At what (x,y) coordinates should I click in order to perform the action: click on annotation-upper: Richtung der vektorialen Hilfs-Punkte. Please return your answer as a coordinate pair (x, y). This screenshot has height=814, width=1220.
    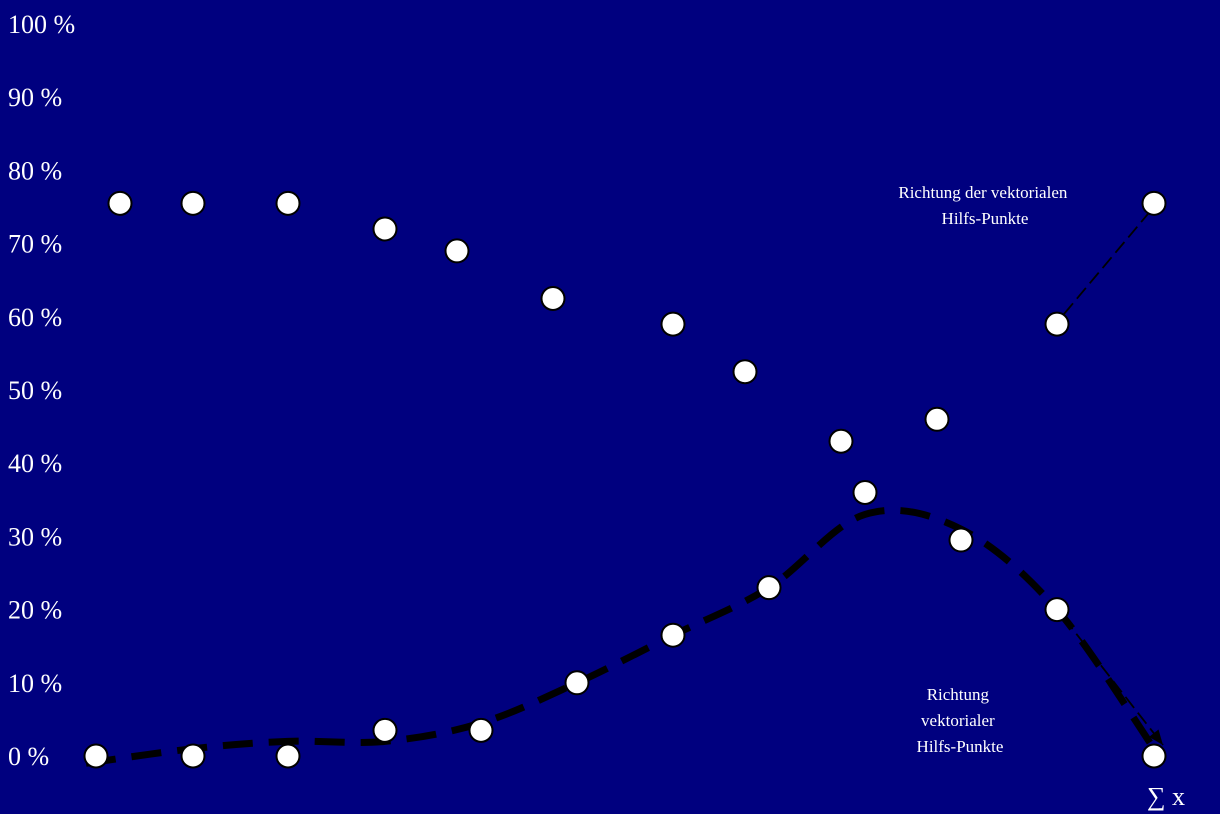
    Looking at the image, I should click on (984, 205).